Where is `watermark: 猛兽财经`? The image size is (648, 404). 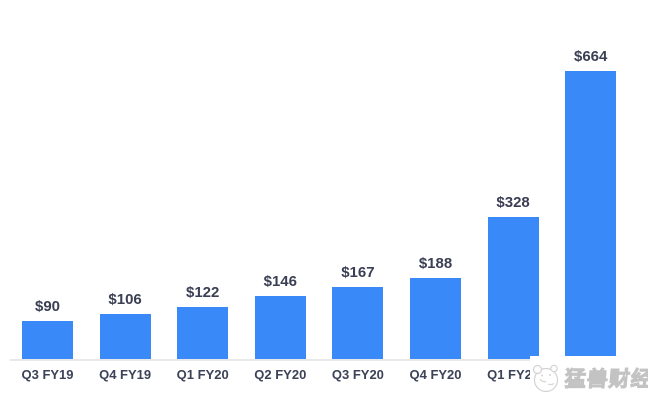 watermark: 猛兽财经 is located at coordinates (589, 378).